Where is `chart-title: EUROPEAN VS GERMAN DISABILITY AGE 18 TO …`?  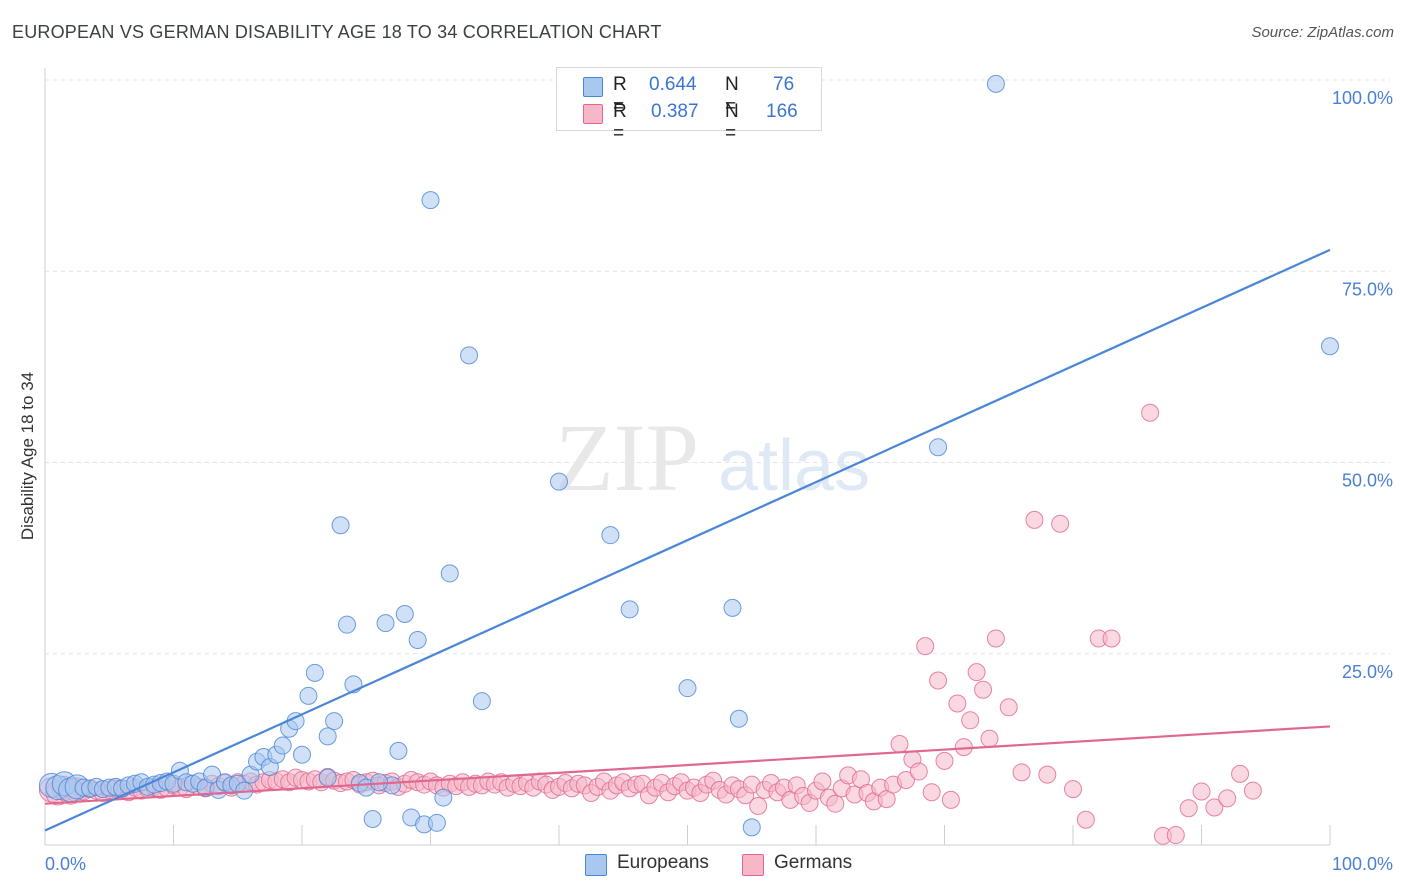 chart-title: EUROPEAN VS GERMAN DISABILITY AGE 18 TO … is located at coordinates (337, 32).